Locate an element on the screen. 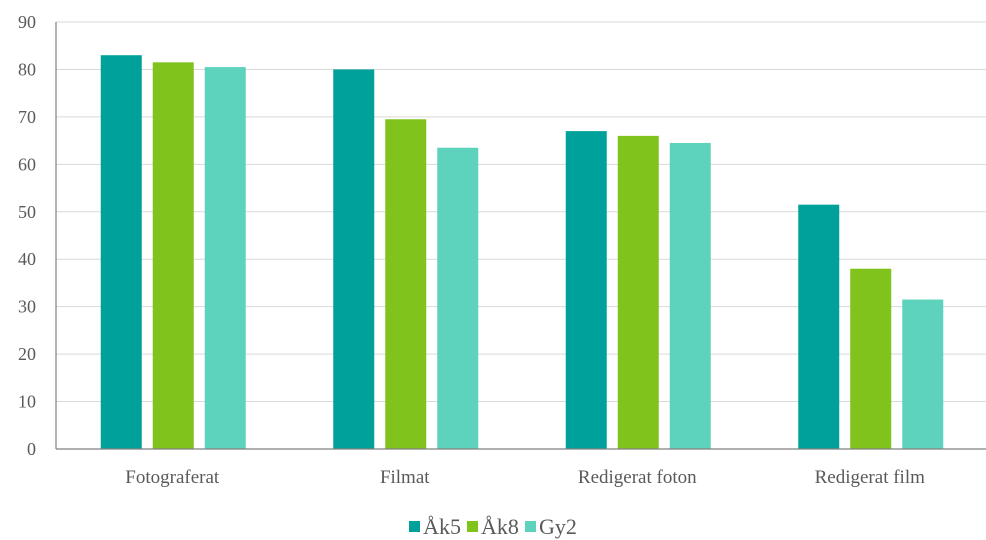  bar-Åk5-Redigerat-foton is located at coordinates (586, 290).